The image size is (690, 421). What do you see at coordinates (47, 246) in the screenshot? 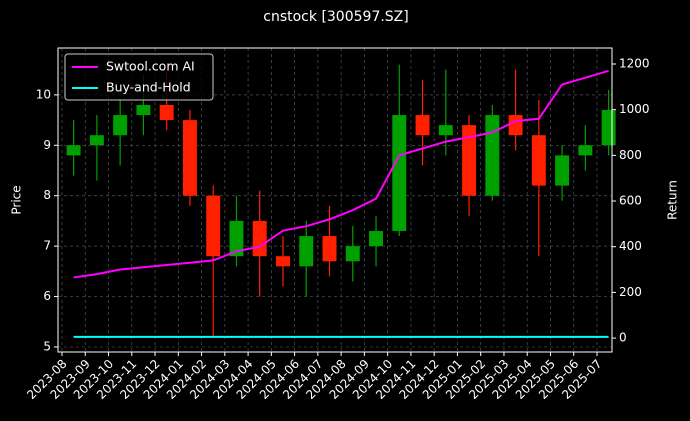
I see `y-tick-label: 7` at bounding box center [47, 246].